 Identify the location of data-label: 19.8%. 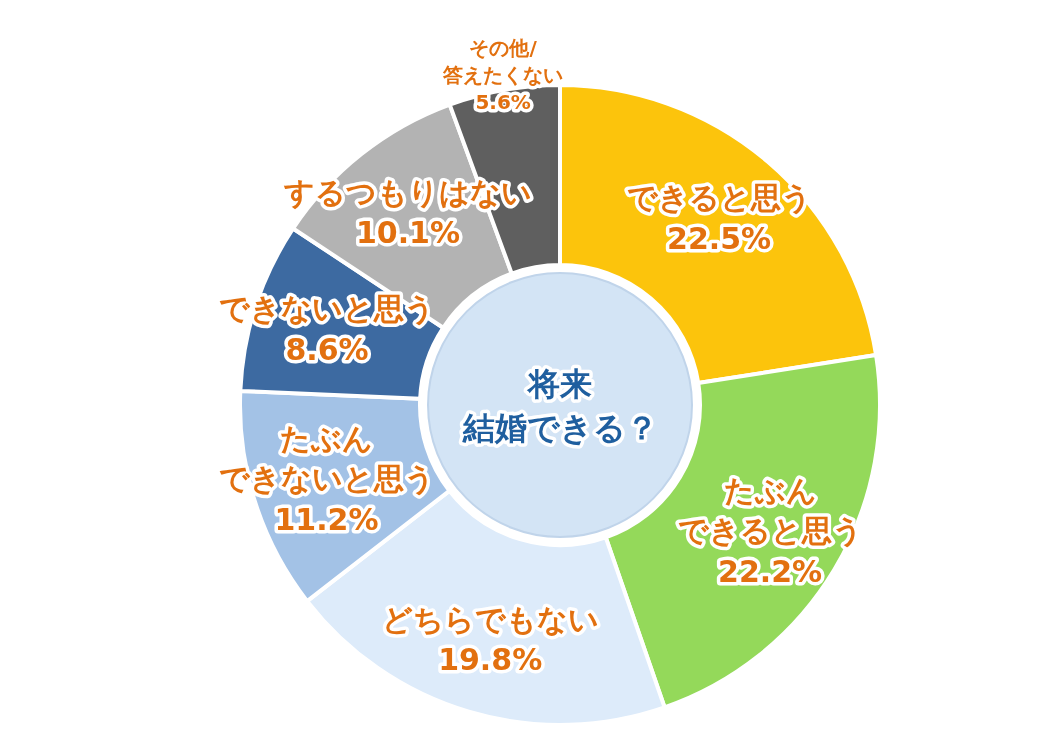
(490, 660).